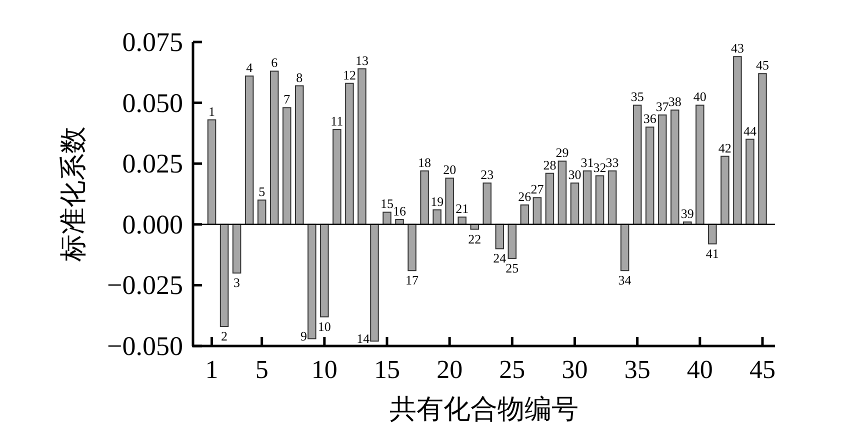 This screenshot has height=447, width=865. Describe the element at coordinates (449, 369) in the screenshot. I see `x-tick-label: 20` at that location.